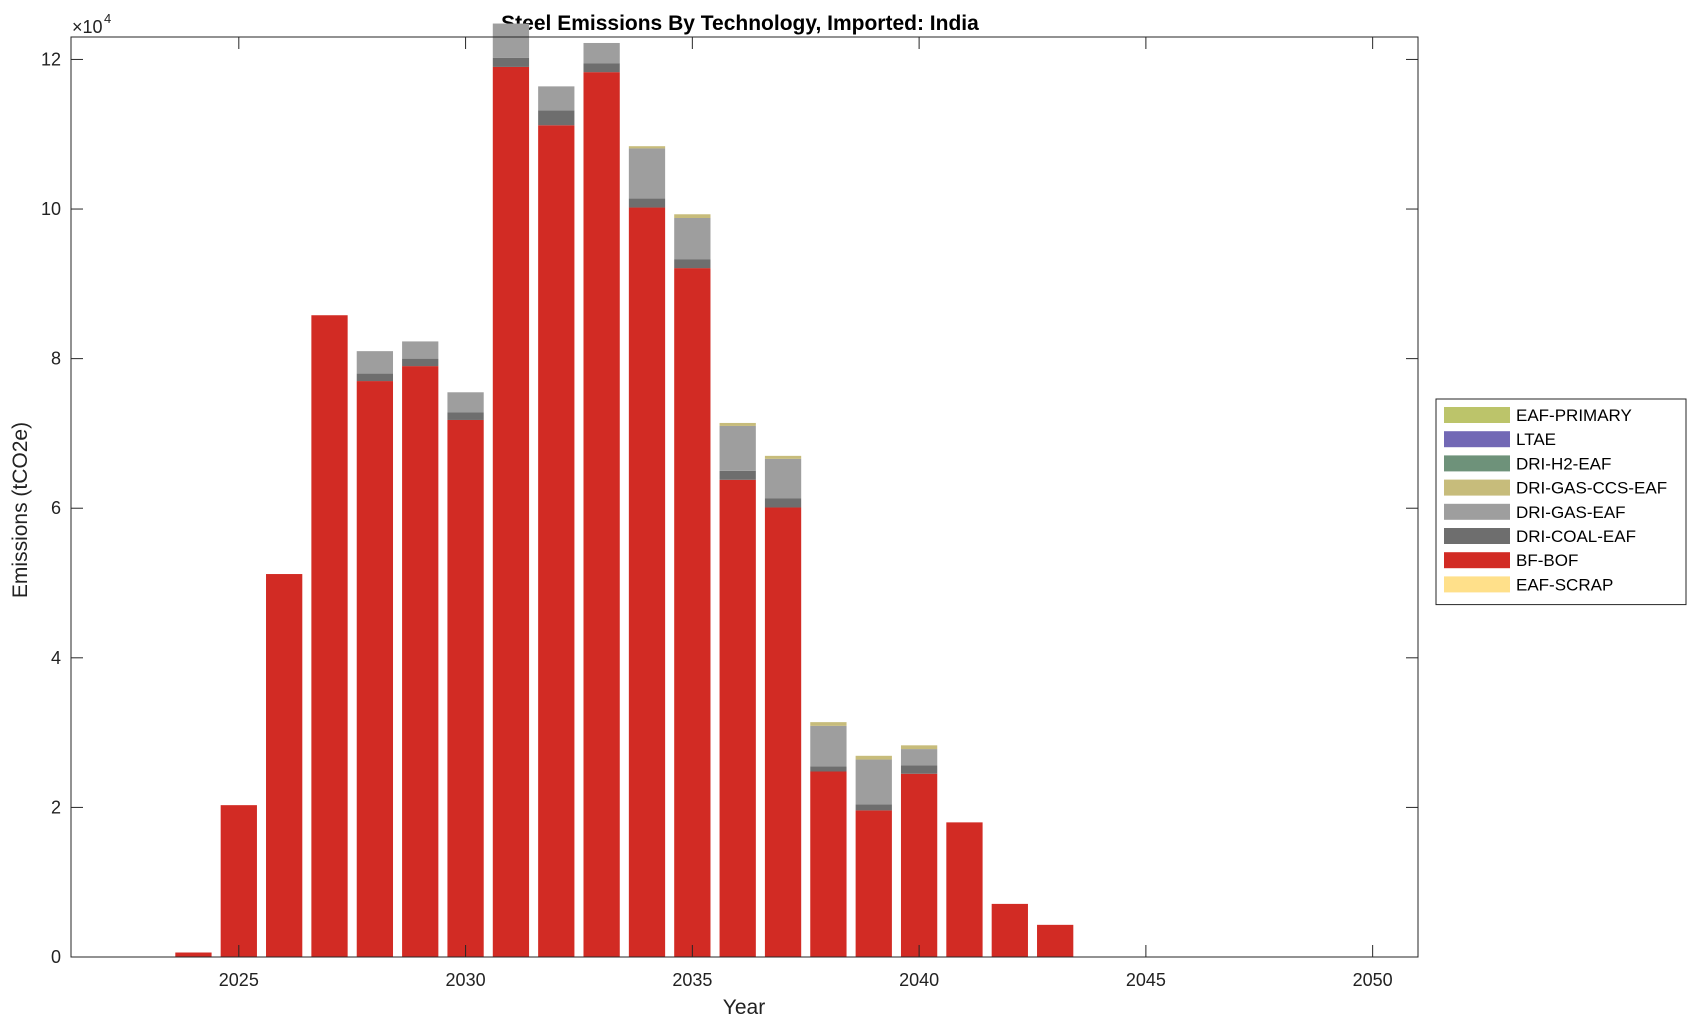 Image resolution: width=1691 pixels, height=1023 pixels. What do you see at coordinates (51, 209) in the screenshot?
I see `y-tick-label-10: 10` at bounding box center [51, 209].